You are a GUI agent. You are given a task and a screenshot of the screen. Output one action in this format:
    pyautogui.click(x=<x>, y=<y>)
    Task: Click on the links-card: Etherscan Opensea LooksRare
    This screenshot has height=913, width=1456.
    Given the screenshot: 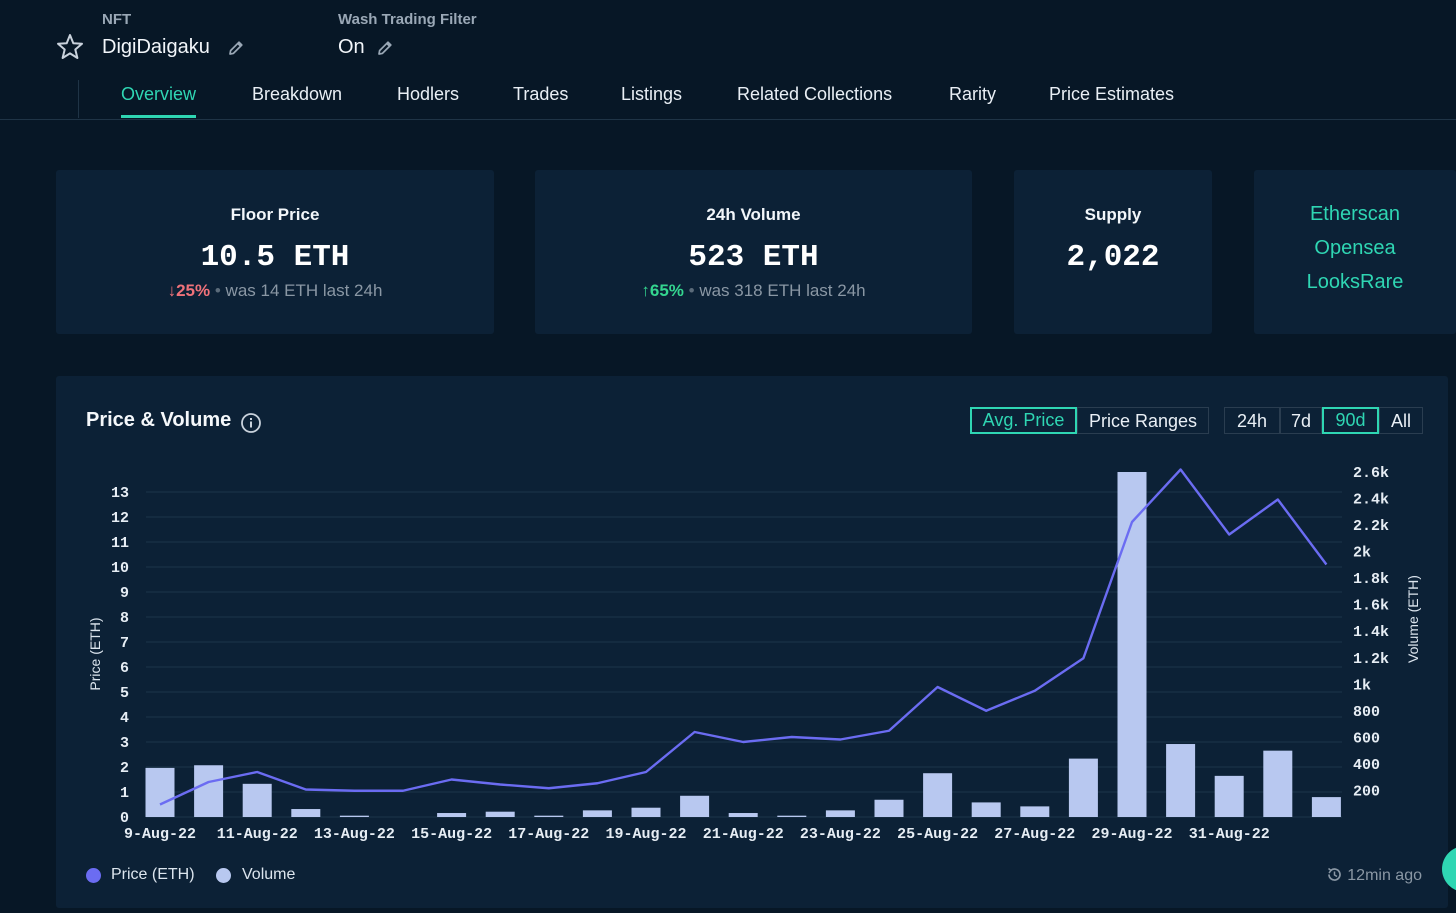 What is the action you would take?
    pyautogui.click(x=1355, y=252)
    